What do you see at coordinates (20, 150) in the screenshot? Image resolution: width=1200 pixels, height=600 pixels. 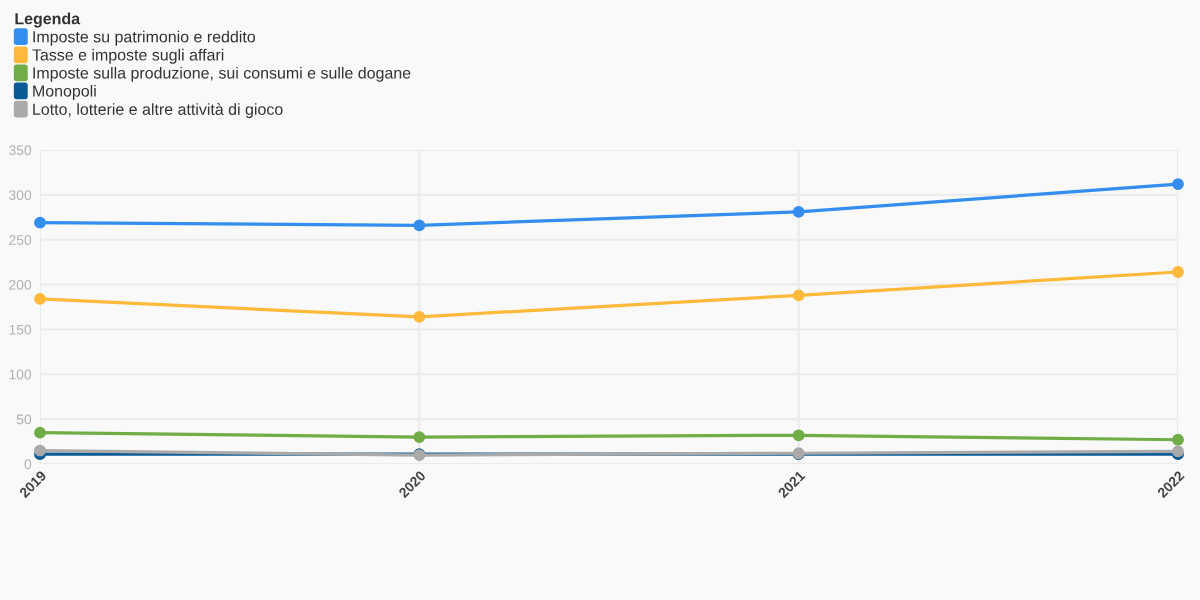 I see `y-tick-label: 350` at bounding box center [20, 150].